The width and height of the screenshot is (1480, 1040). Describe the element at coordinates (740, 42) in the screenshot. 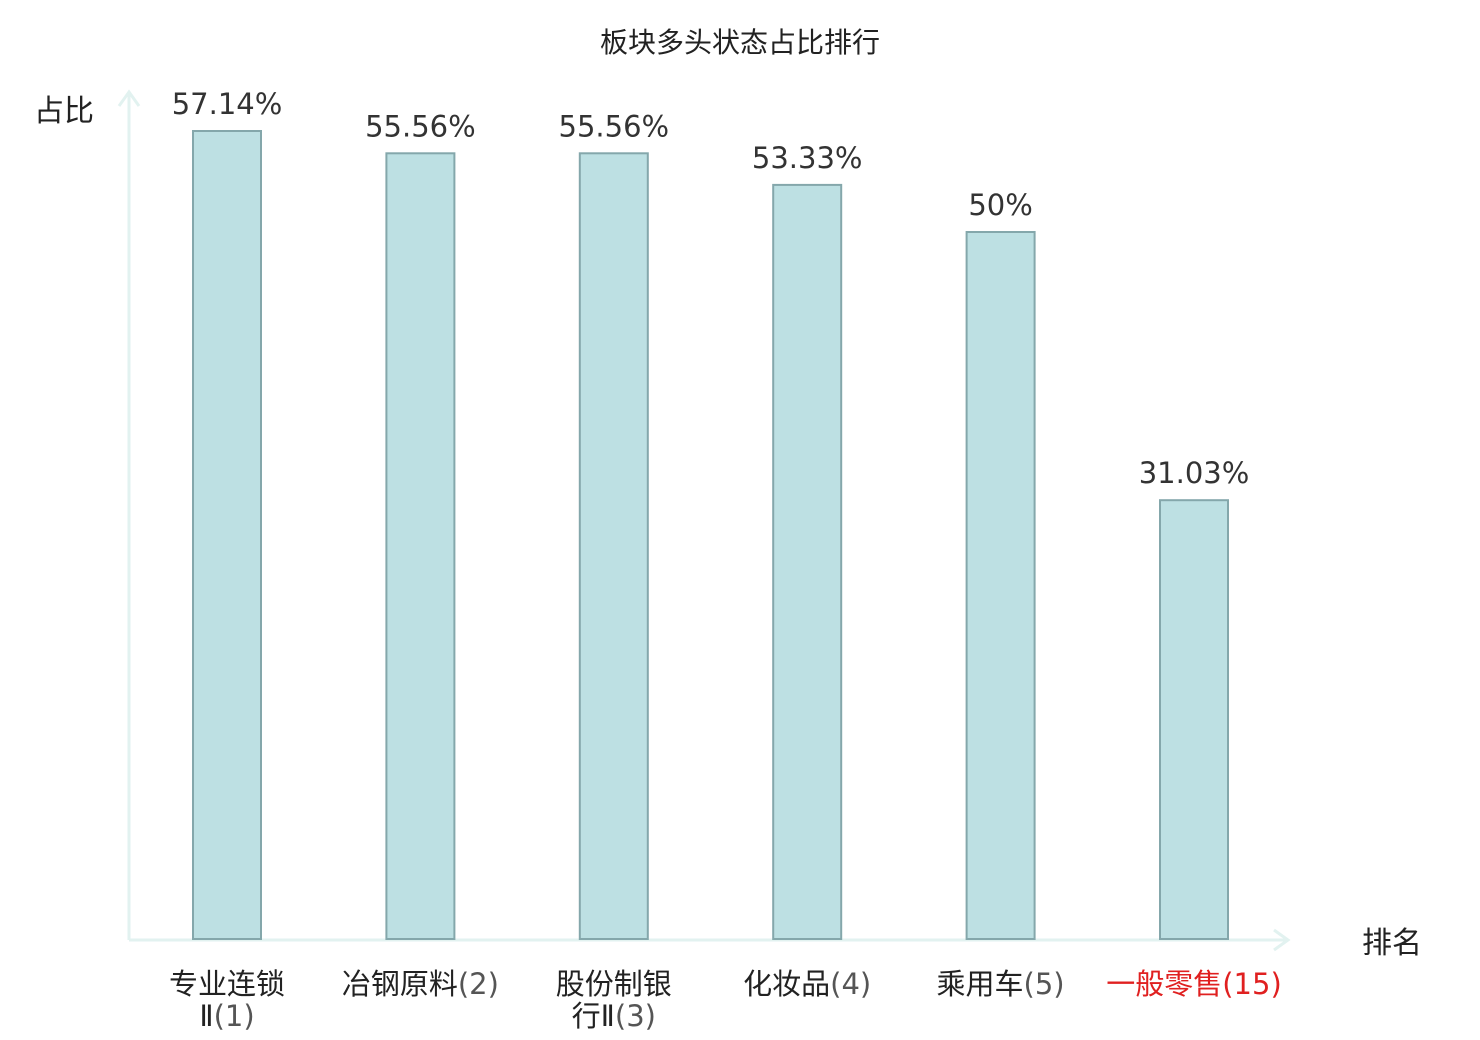

I see `chart-title: 板块多头状态占比排行` at that location.